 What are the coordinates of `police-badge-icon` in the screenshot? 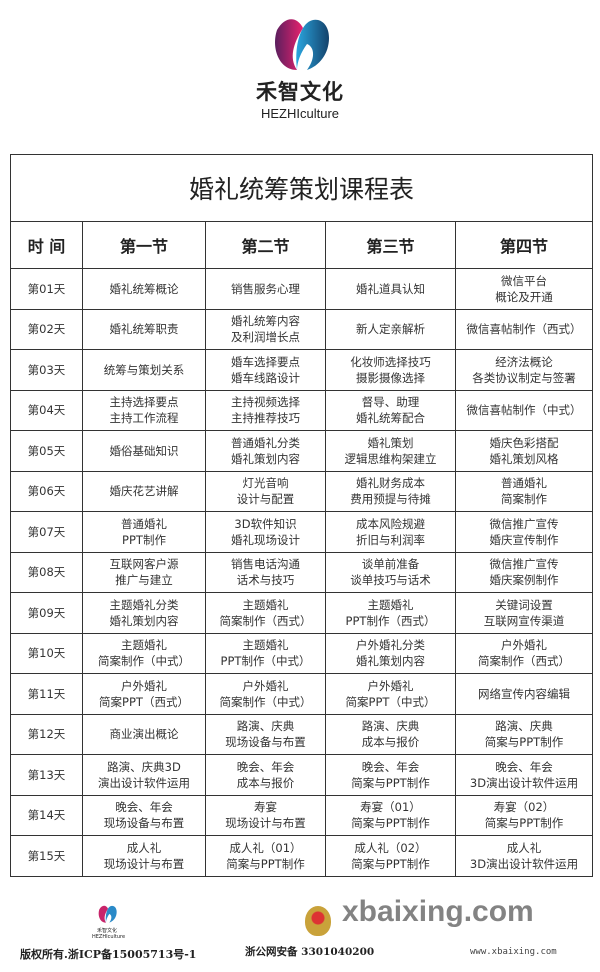 It's located at (318, 921).